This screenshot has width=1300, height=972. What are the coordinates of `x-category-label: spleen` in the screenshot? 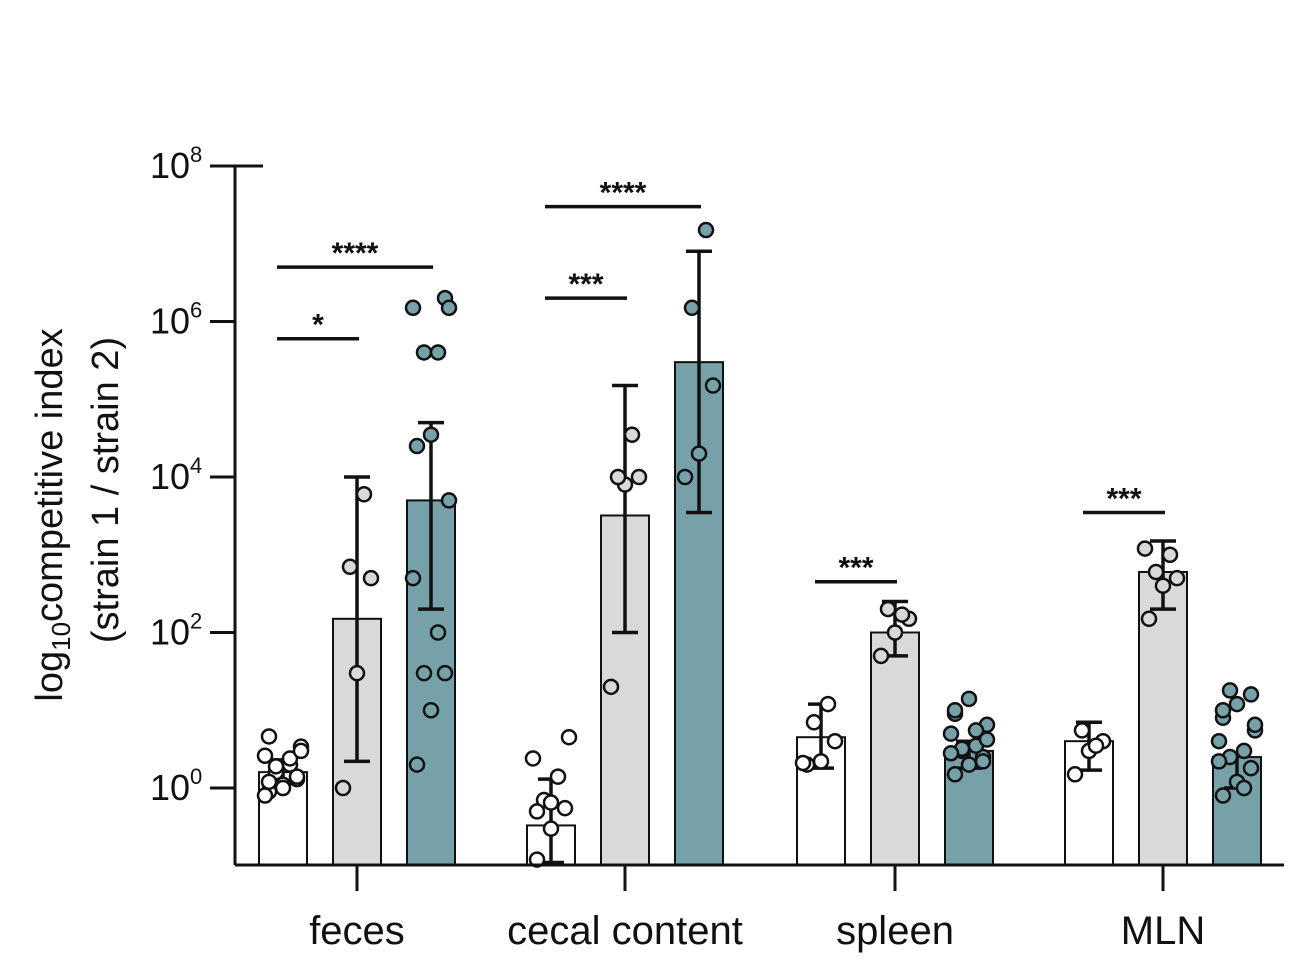 It's located at (895, 931).